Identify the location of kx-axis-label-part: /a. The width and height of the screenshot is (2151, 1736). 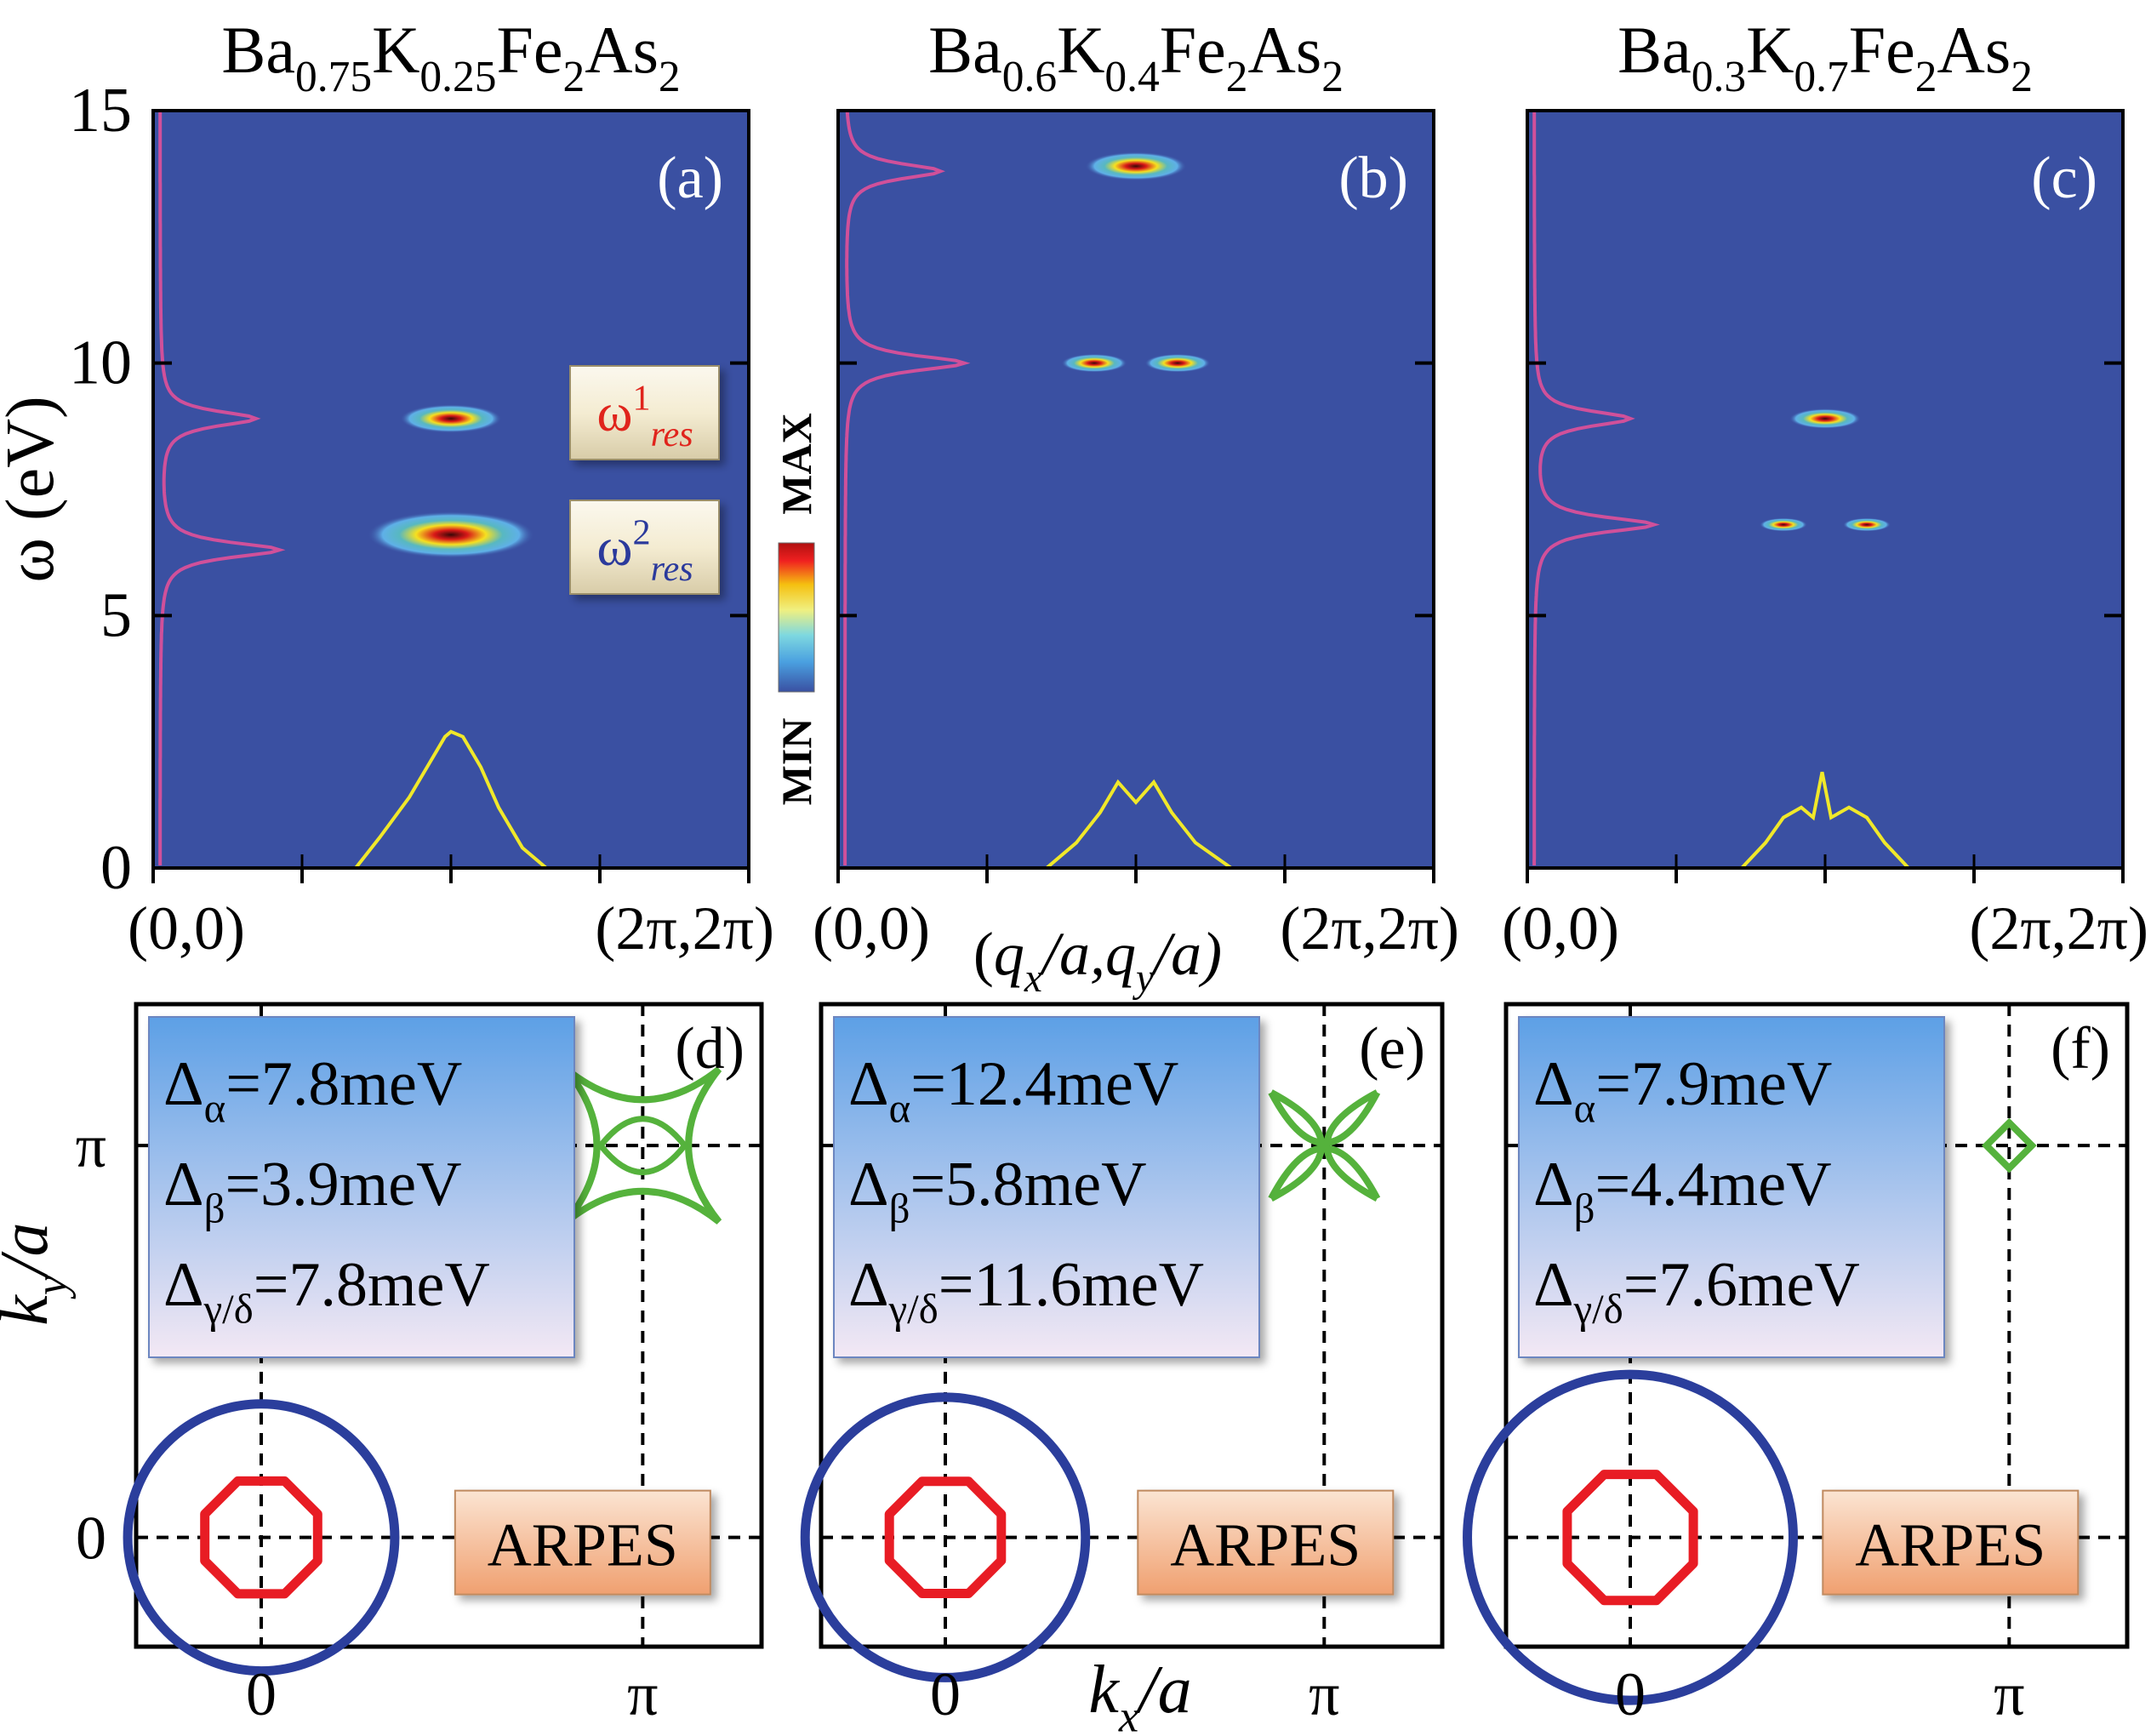
(1163, 1690).